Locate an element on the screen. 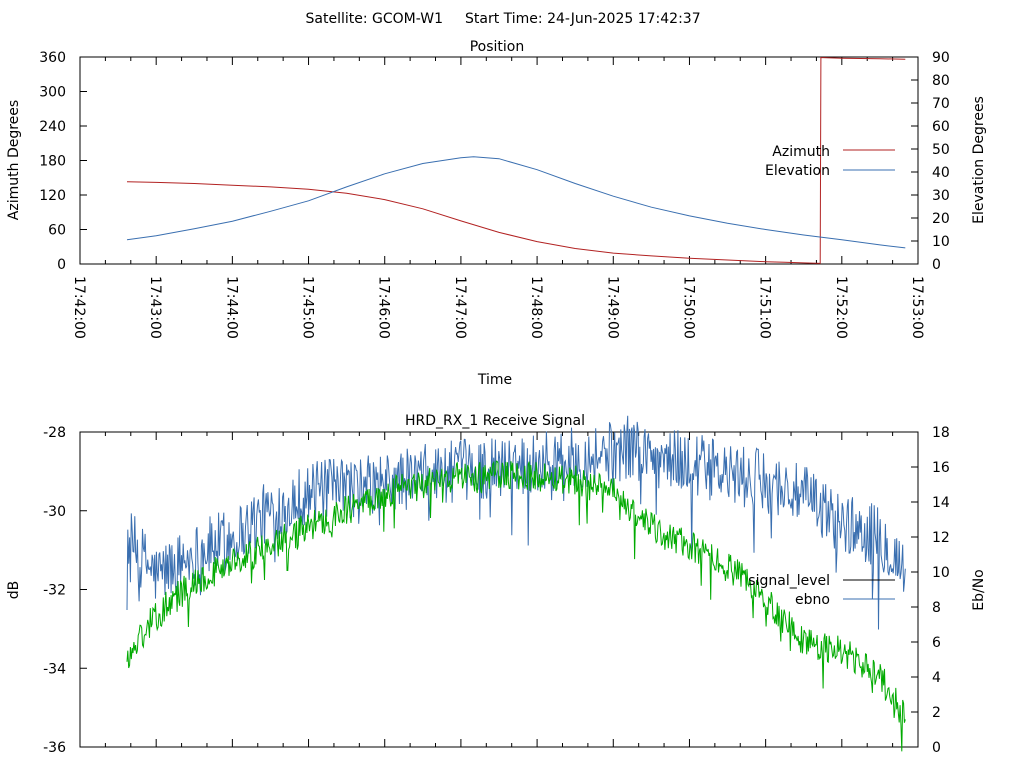 Image resolution: width=1024 pixels, height=768 pixels. y-right-tick-label: 50 is located at coordinates (941, 150).